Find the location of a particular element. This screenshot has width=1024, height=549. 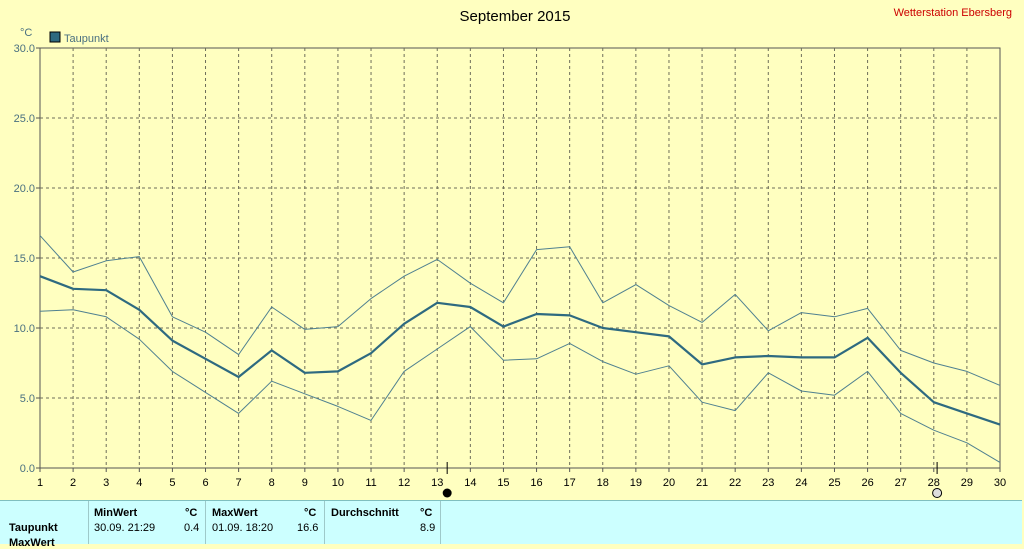

x-tick-label: 12 is located at coordinates (404, 483).